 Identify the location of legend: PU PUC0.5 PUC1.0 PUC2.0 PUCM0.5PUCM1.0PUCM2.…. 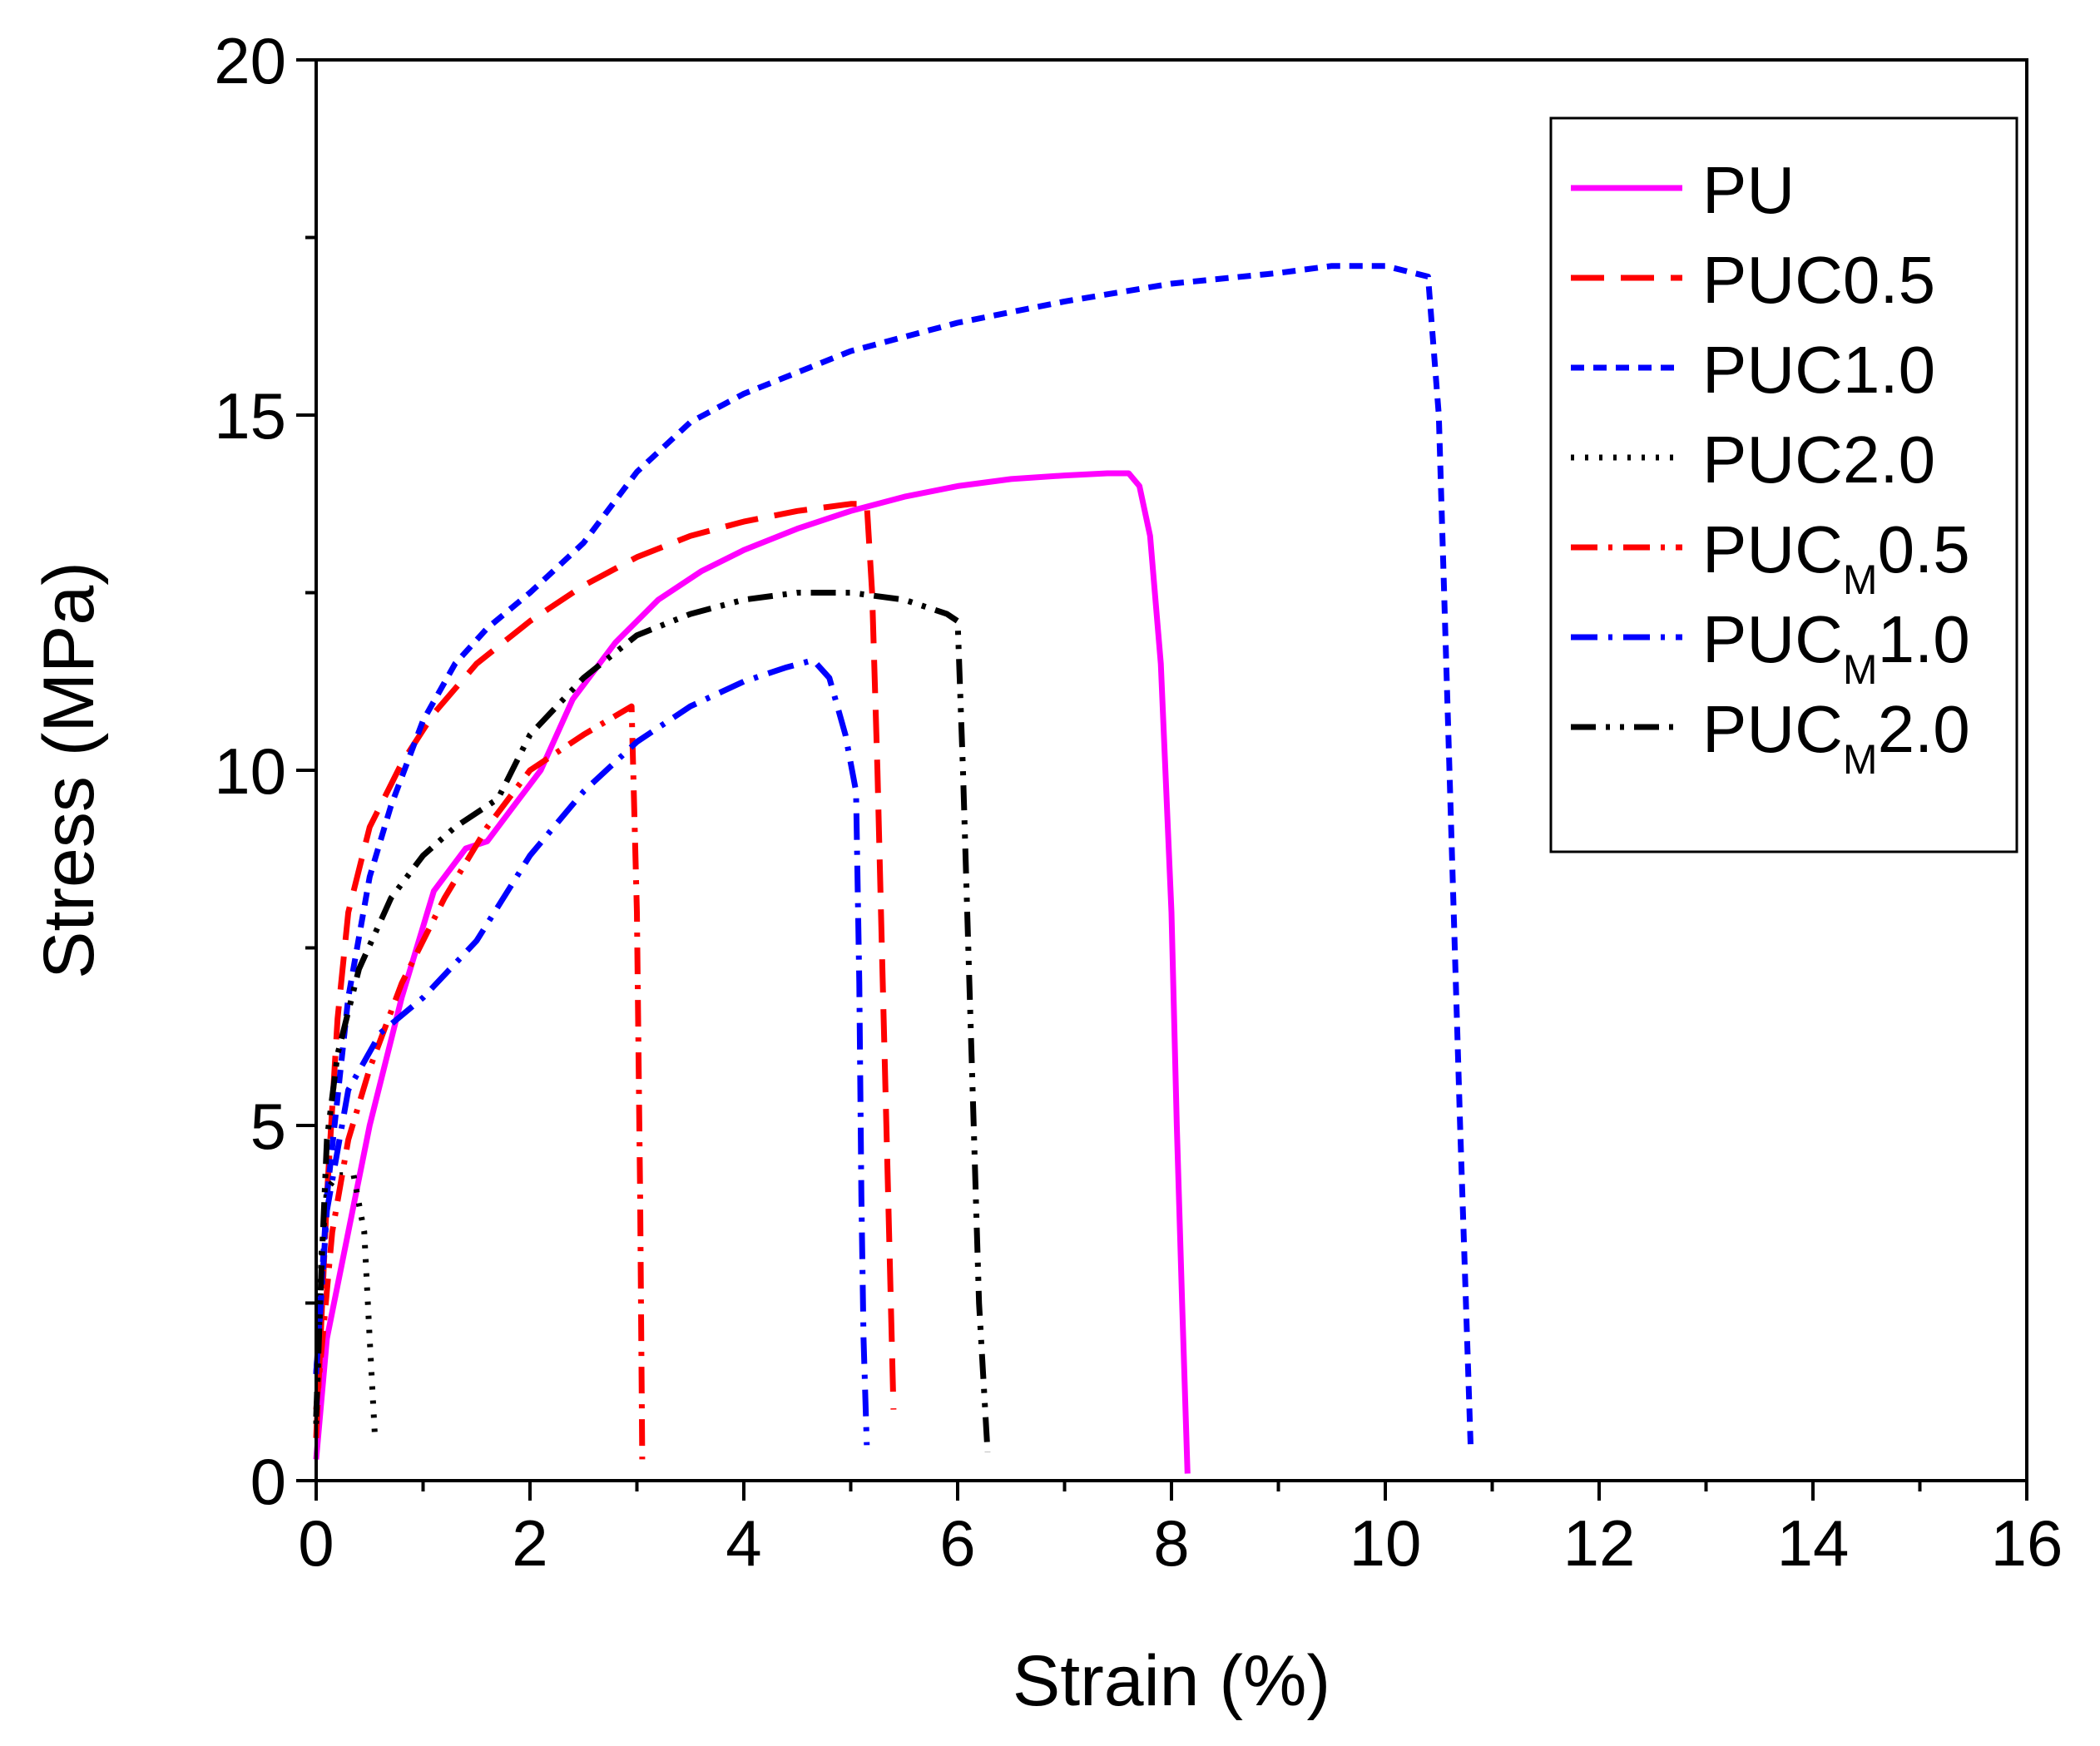
(1783, 484).